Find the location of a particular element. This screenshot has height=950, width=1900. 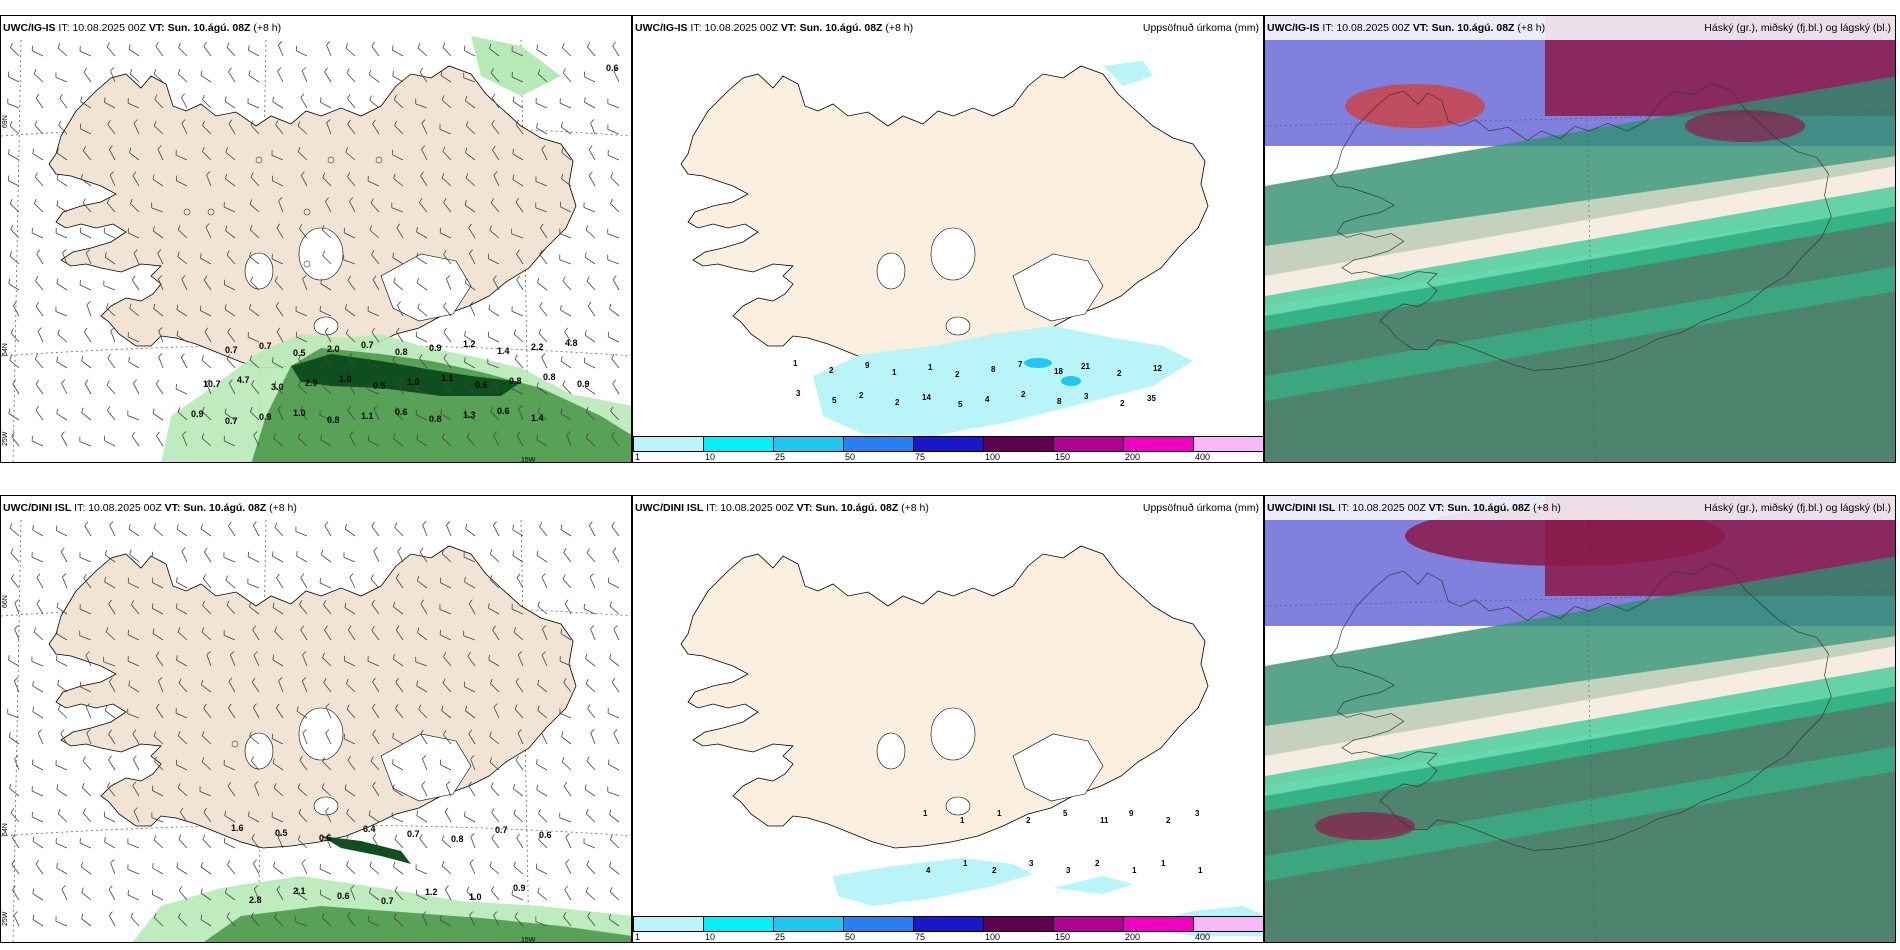

precip-value-label: 2.2 is located at coordinates (537, 347).